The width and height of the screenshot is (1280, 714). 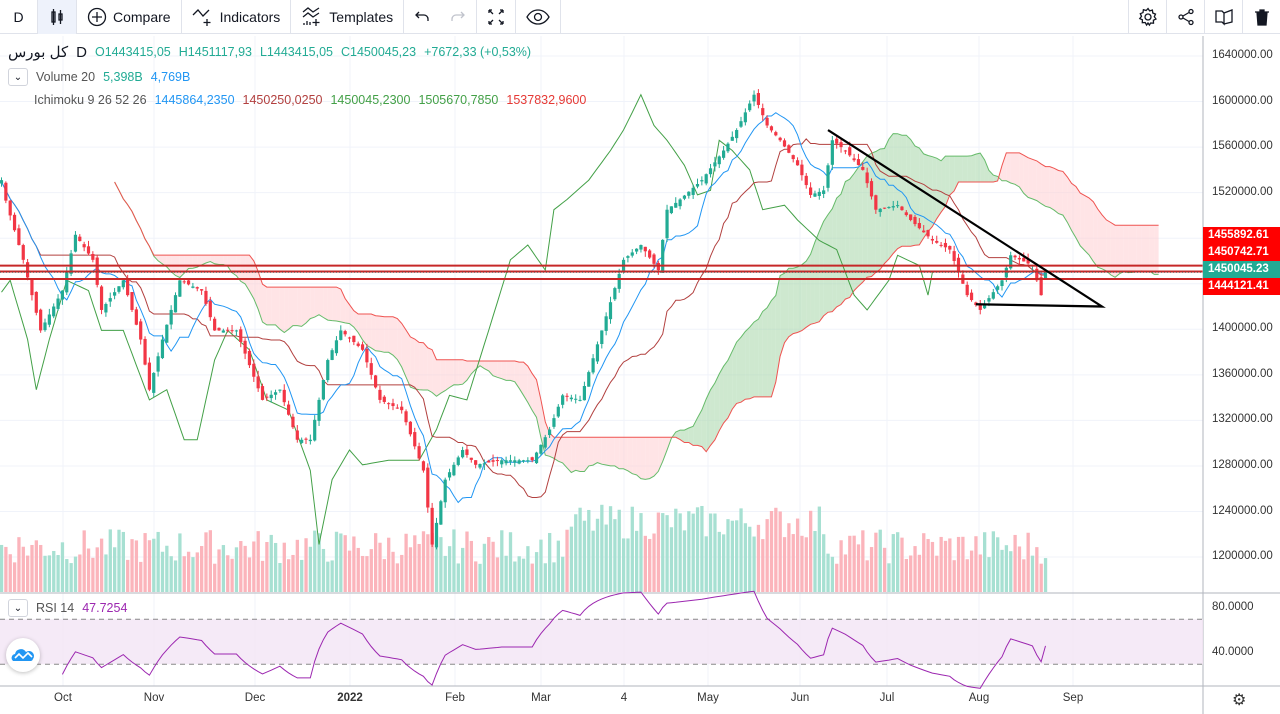 What do you see at coordinates (1261, 17) in the screenshot?
I see `delete-button` at bounding box center [1261, 17].